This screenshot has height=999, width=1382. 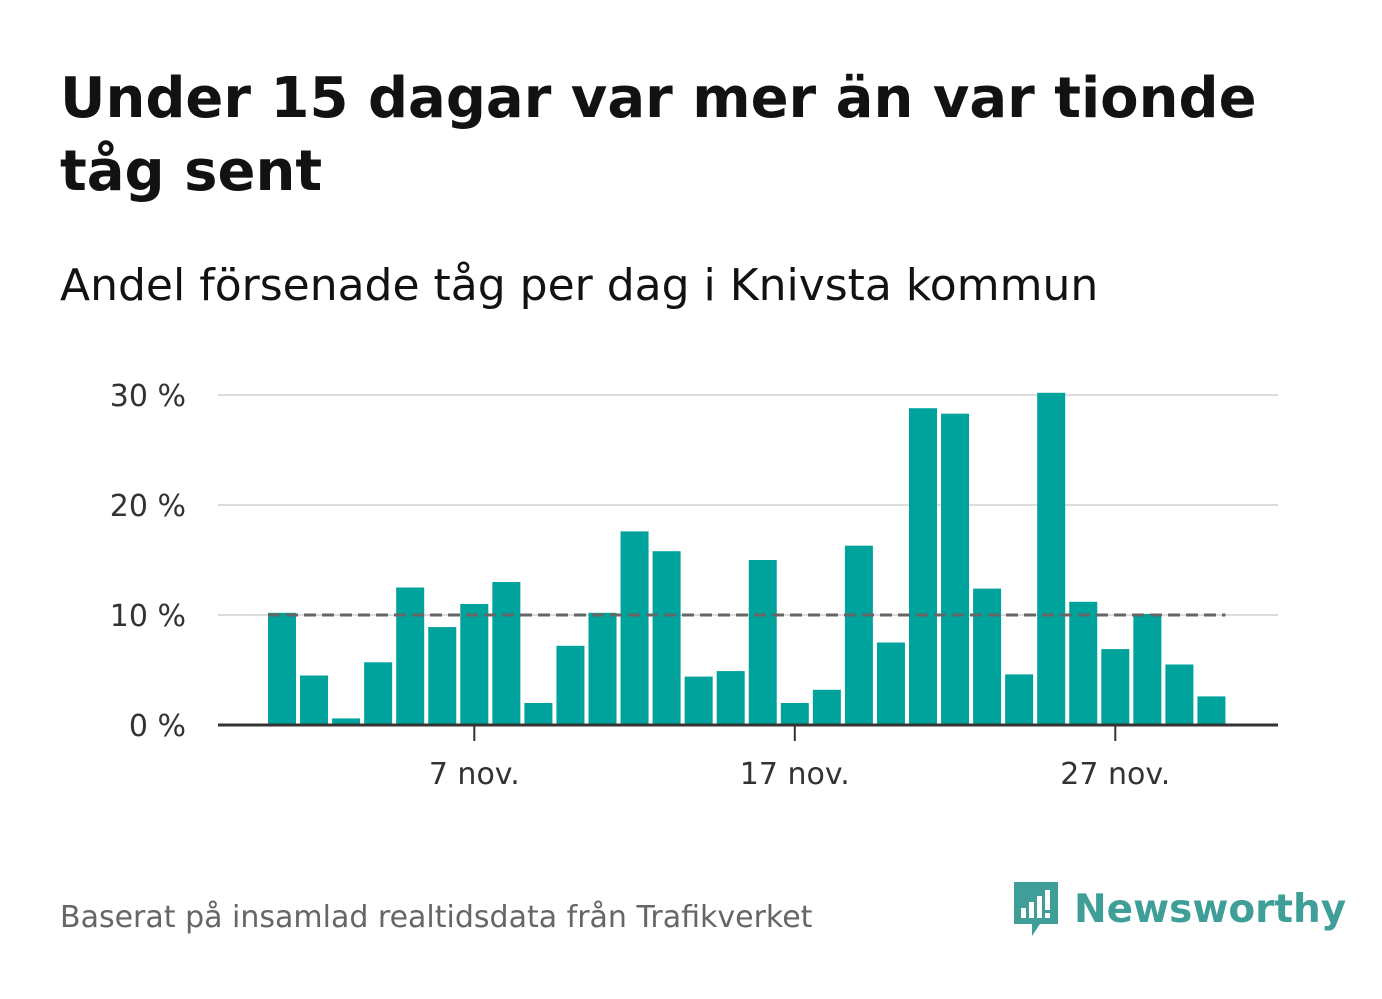 I want to click on x-axis-ticks: 7 nov. 17 nov. 27 nov., so click(x=799, y=758).